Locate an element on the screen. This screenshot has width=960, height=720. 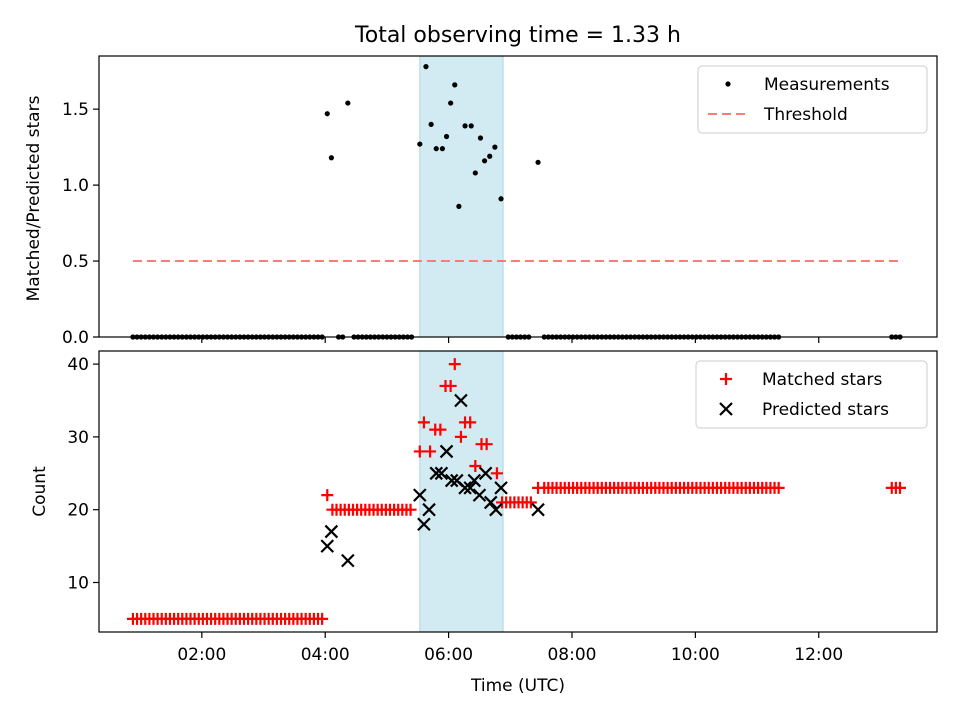
legend-label: Threshold is located at coordinates (805, 115).